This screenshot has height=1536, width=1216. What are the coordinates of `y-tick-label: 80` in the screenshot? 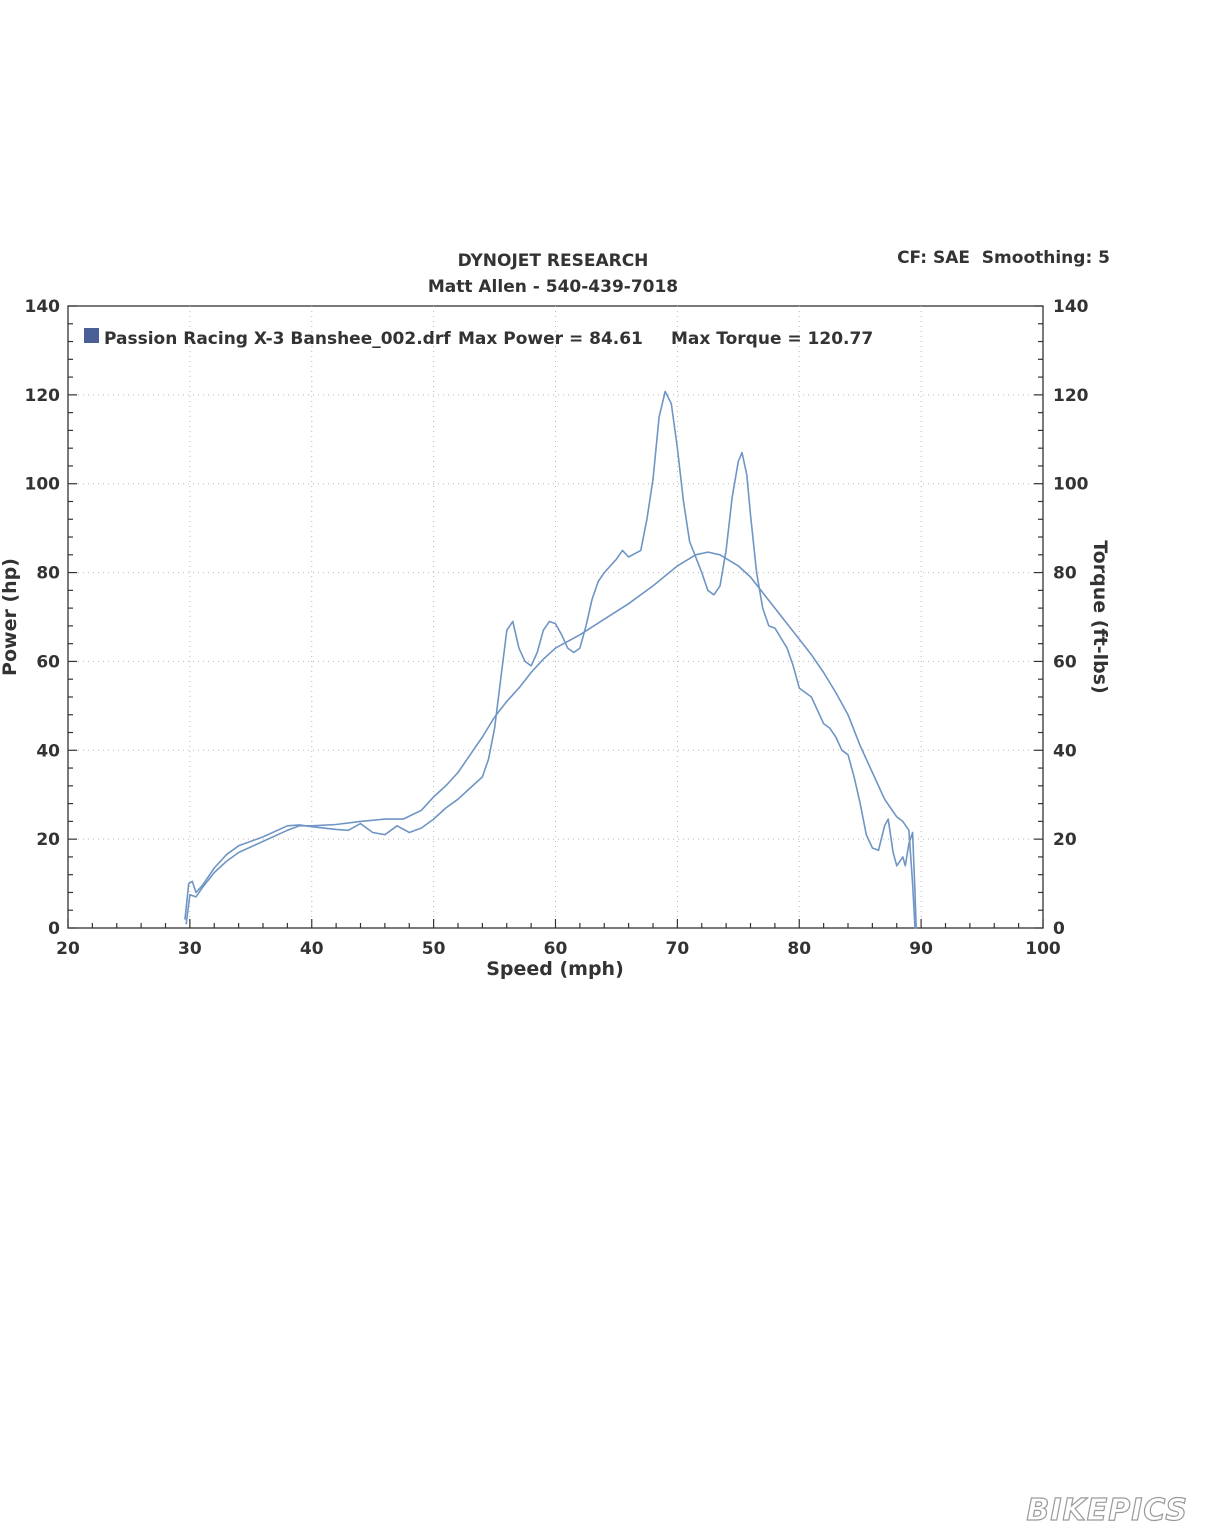 It's located at (48, 574).